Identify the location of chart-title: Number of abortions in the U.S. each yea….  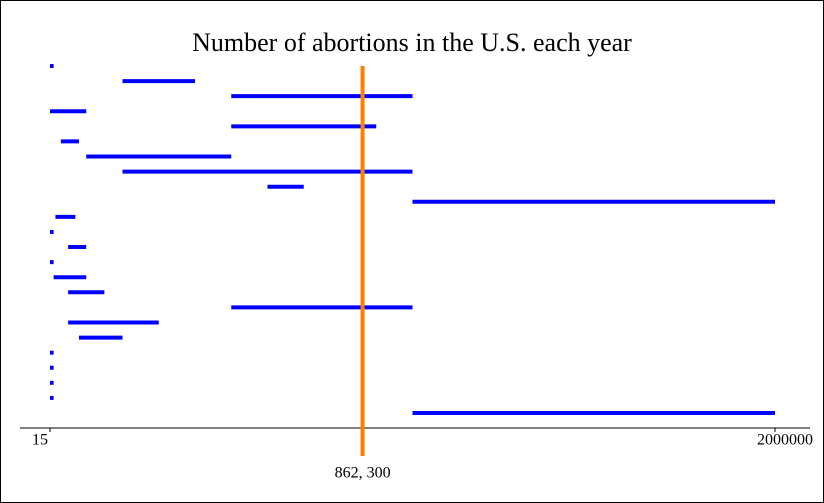
(412, 42).